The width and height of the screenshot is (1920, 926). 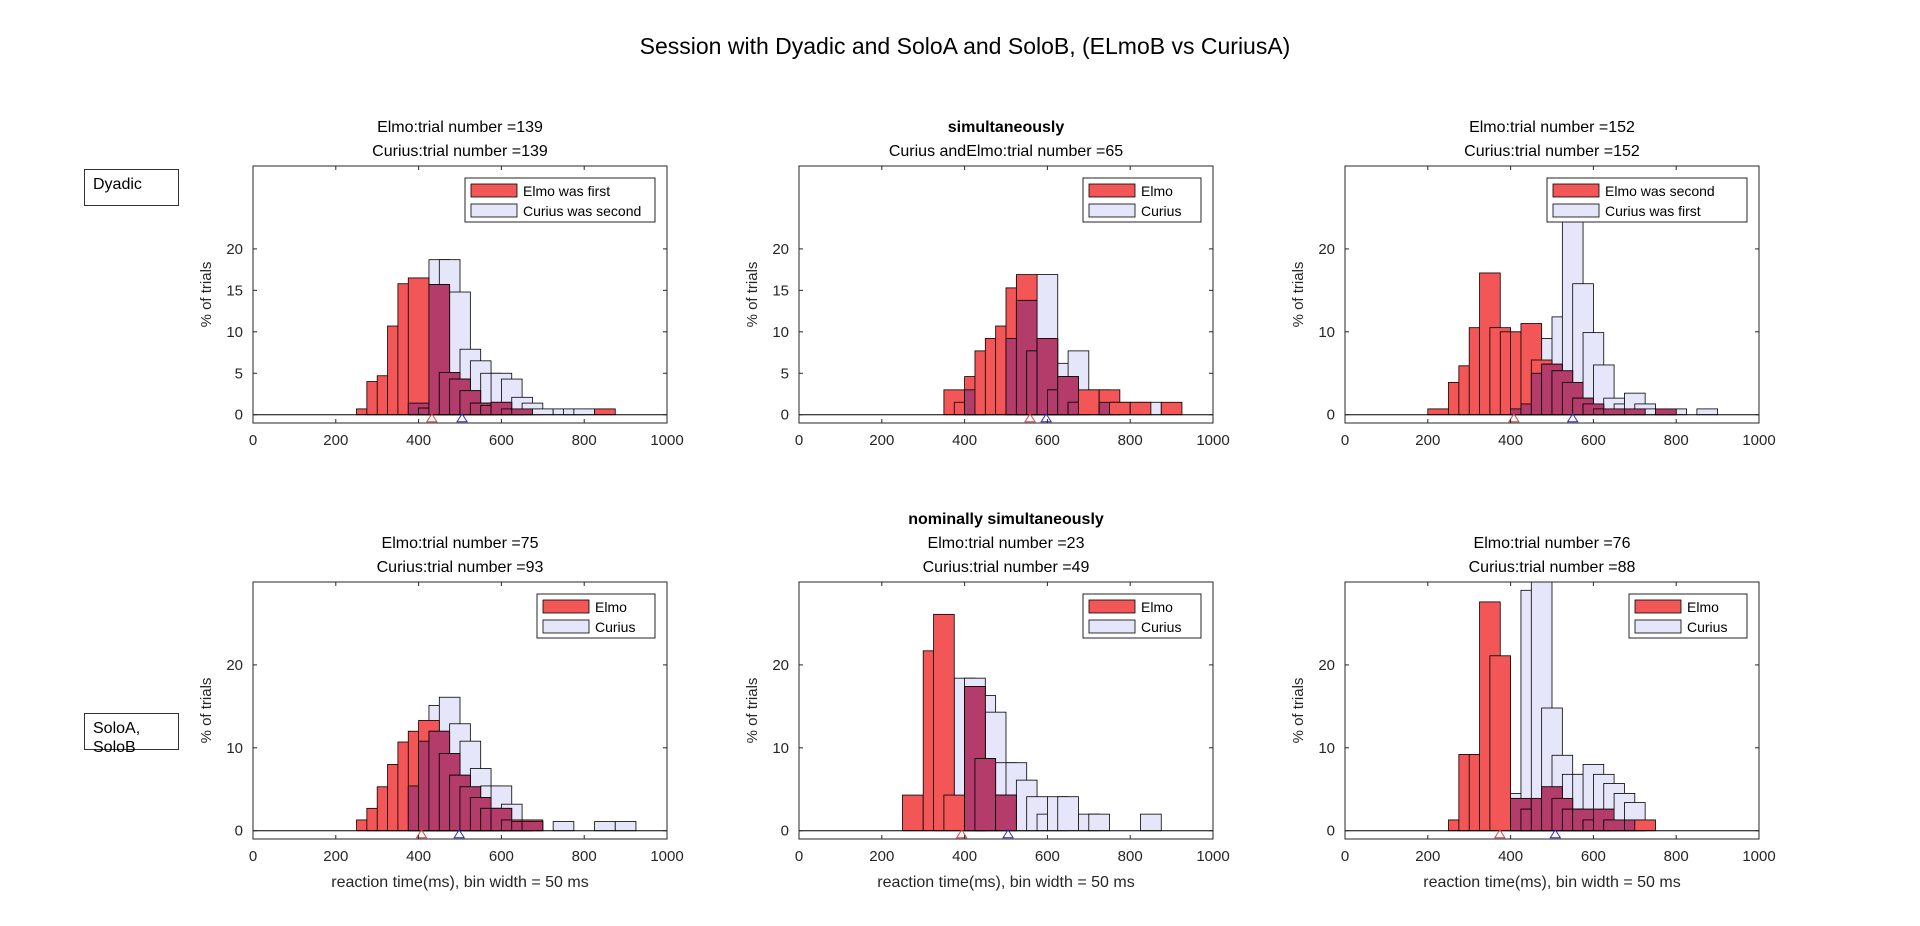 I want to click on panel-title-line: Elmo:trial number =76, so click(x=1552, y=543).